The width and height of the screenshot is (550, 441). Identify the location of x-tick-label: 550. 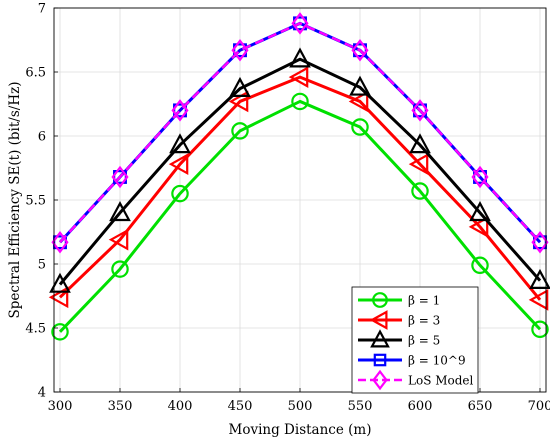
(360, 406).